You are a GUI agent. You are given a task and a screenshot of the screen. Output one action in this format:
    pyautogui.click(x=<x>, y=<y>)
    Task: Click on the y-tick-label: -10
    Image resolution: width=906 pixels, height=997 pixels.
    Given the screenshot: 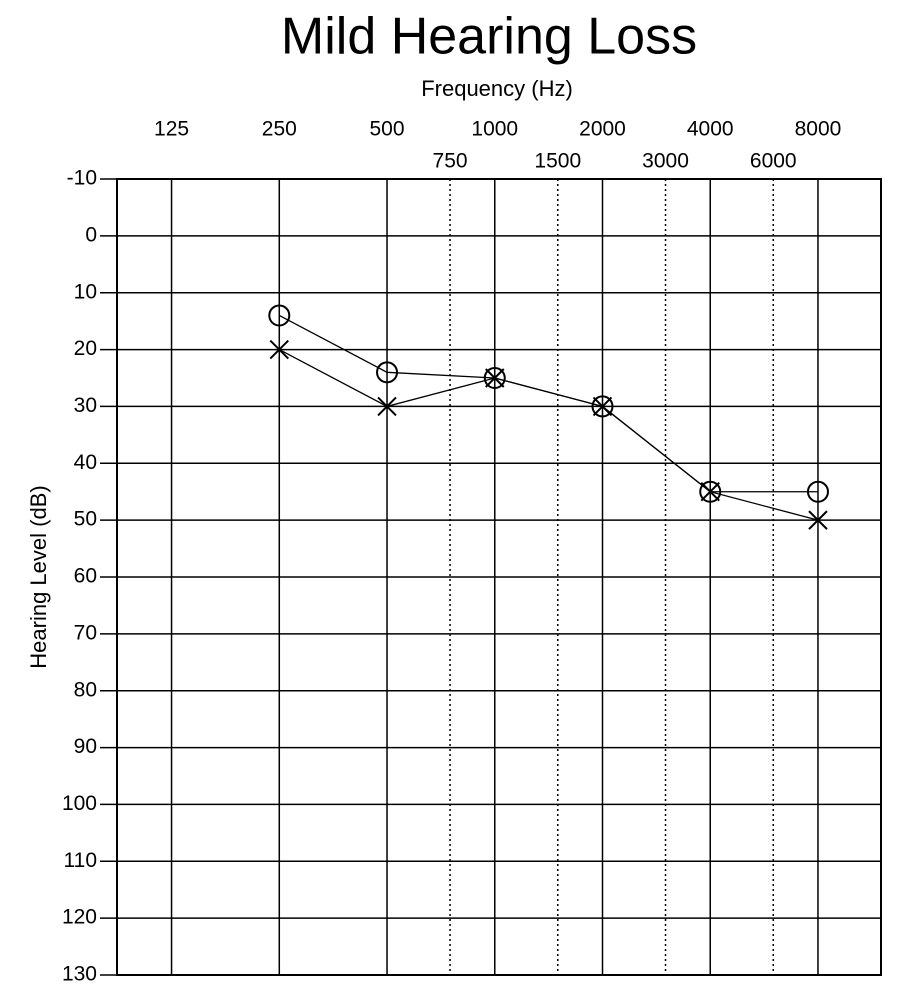 What is the action you would take?
    pyautogui.click(x=82, y=178)
    